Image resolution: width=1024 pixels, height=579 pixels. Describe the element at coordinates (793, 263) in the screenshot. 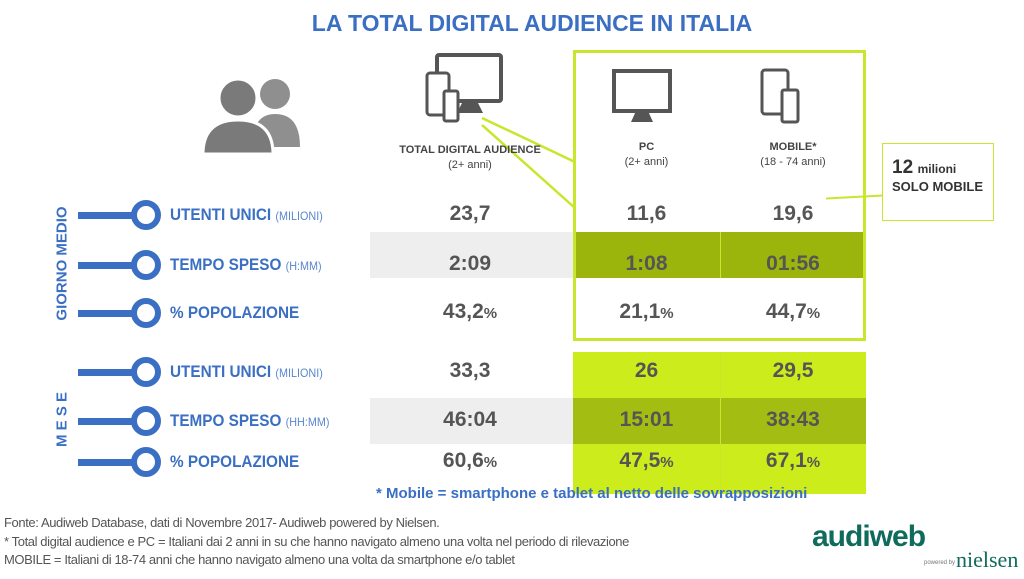

I see `cell-value: 01:56` at that location.